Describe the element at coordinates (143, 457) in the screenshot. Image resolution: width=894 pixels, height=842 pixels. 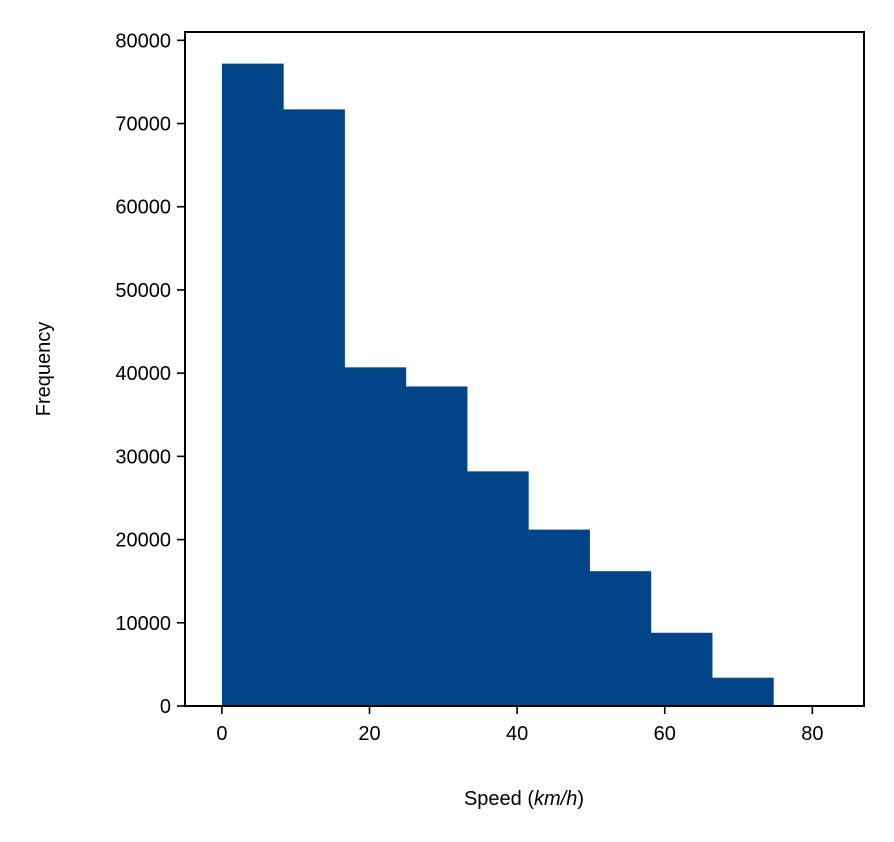
I see `y-tick-label-3: 30000` at that location.